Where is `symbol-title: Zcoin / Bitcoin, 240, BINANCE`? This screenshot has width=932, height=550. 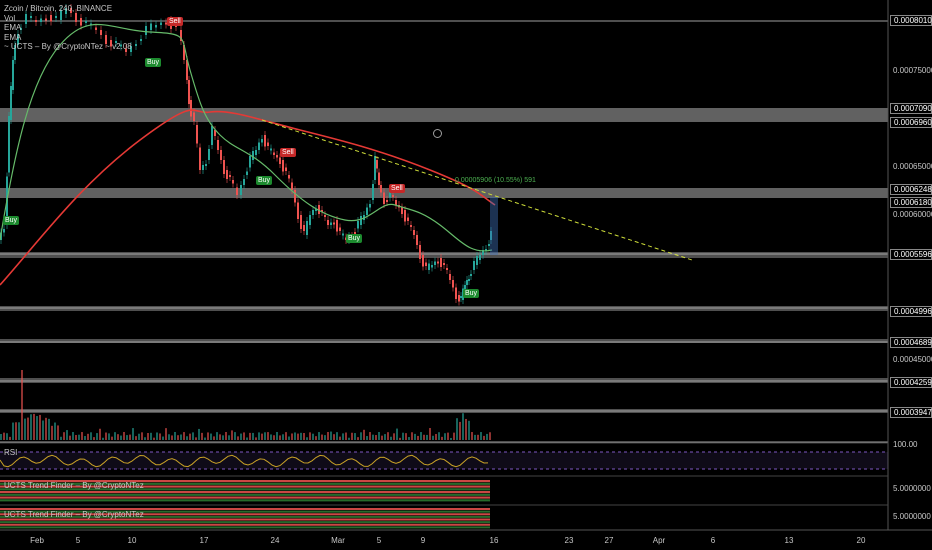
symbol-title: Zcoin / Bitcoin, 240, BINANCE is located at coordinates (58, 8).